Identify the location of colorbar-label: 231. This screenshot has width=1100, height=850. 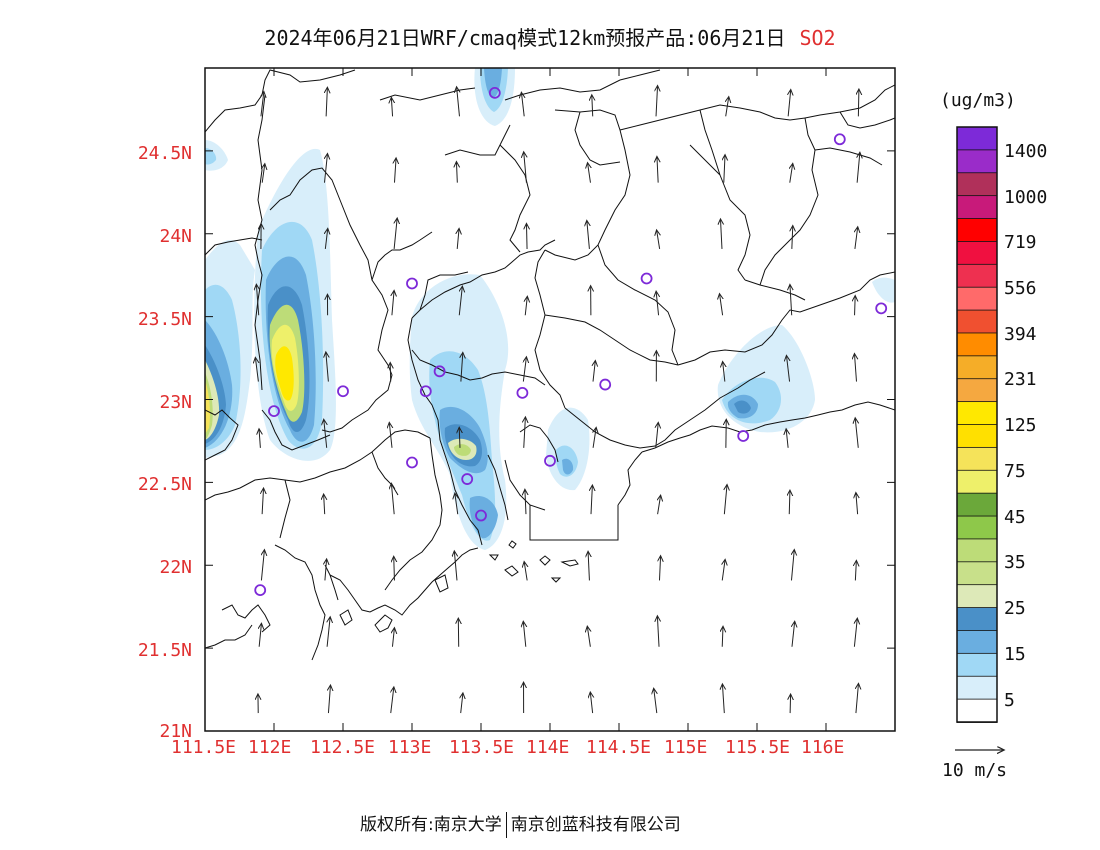
(1020, 379).